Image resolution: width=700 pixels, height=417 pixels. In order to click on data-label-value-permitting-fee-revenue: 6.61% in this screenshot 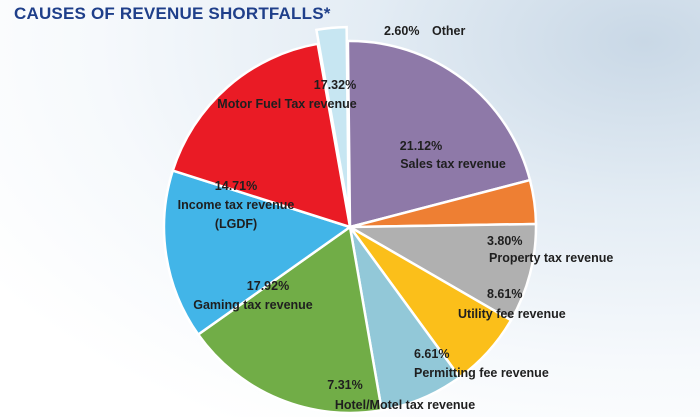, I will do `click(431, 354)`.